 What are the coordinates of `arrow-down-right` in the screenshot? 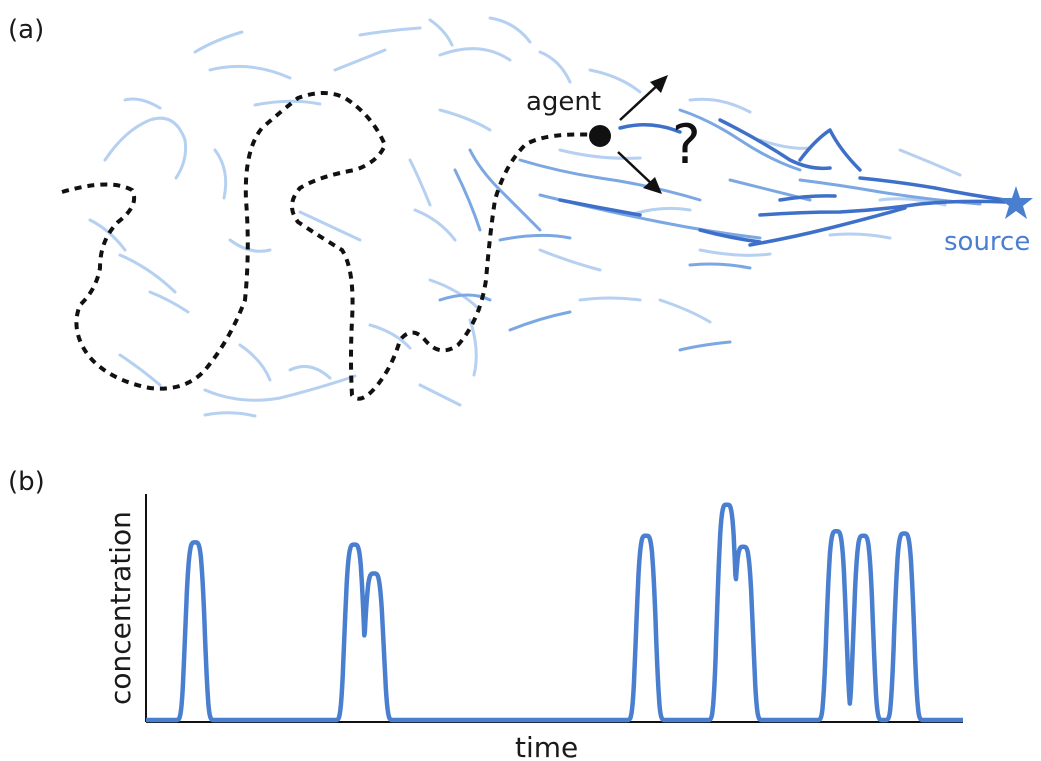 It's located at (636, 169).